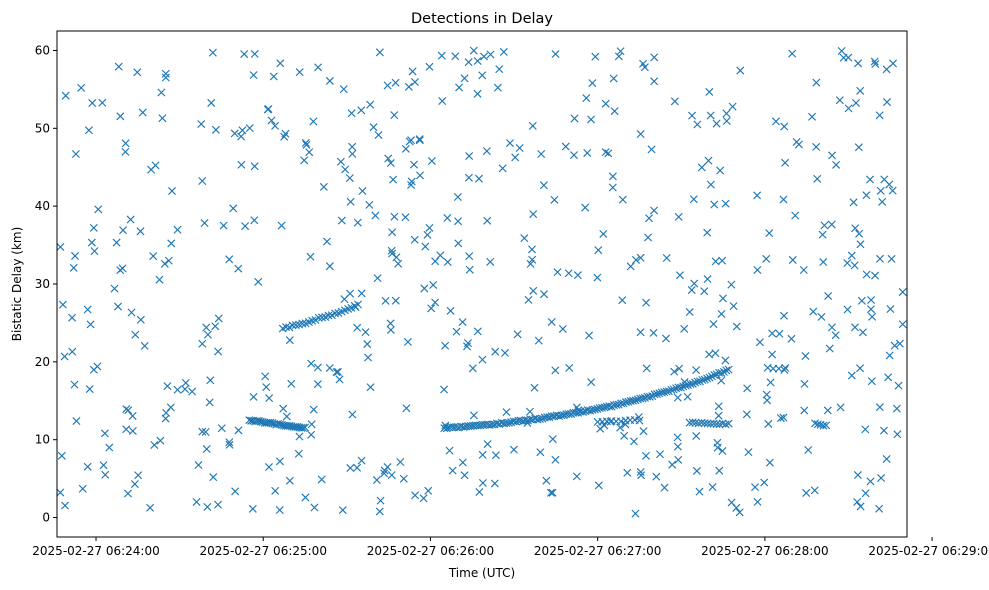 The height and width of the screenshot is (590, 989). I want to click on y-tick-label: 50, so click(42, 128).